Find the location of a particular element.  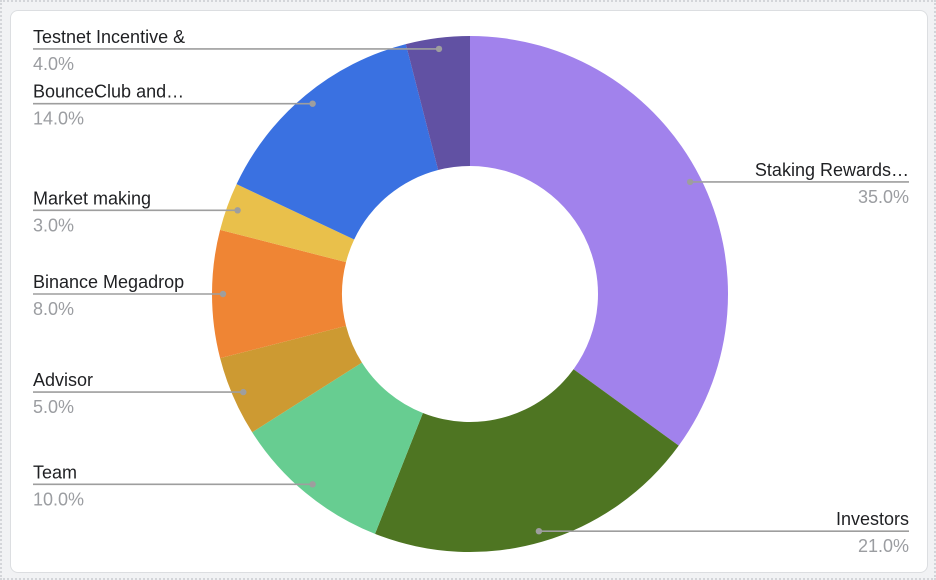

slice-label-team: Team is located at coordinates (55, 472).